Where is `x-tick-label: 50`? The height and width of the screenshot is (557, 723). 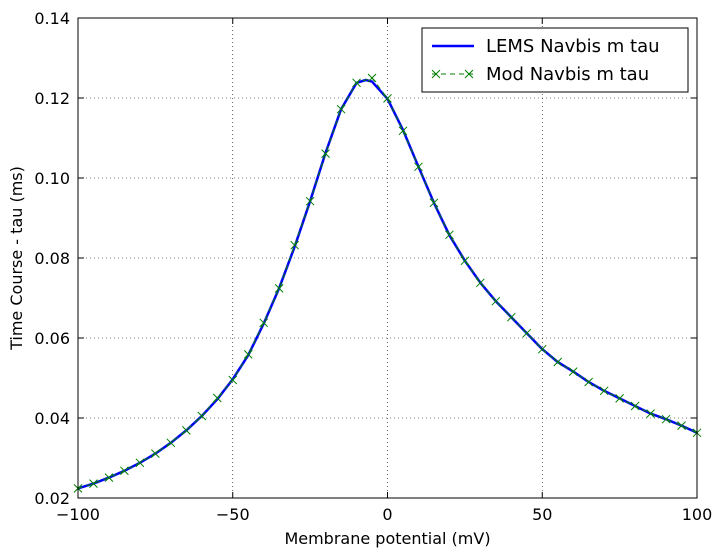
x-tick-label: 50 is located at coordinates (542, 514).